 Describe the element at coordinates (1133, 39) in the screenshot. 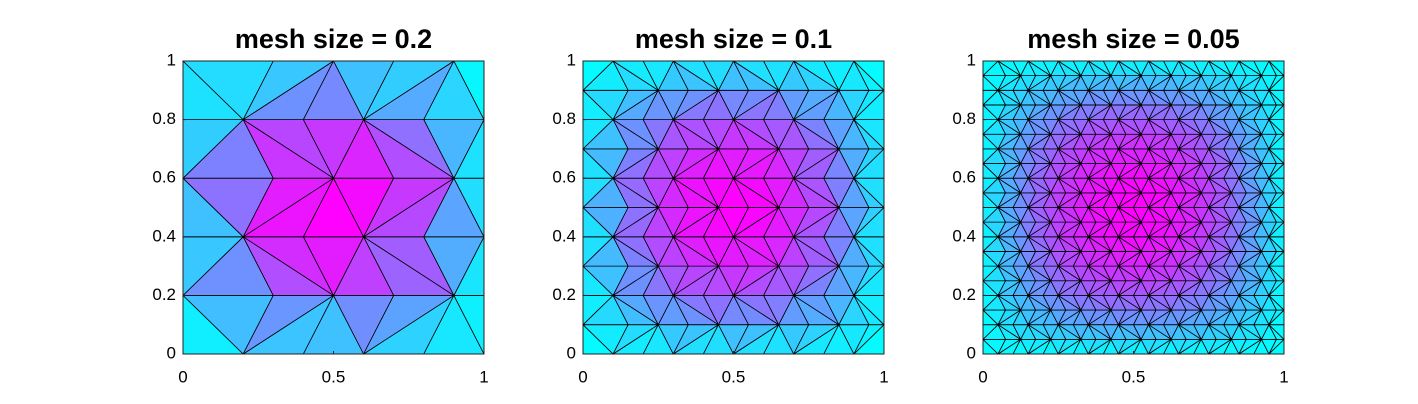

I see `chart-title: mesh size = 0.05` at that location.